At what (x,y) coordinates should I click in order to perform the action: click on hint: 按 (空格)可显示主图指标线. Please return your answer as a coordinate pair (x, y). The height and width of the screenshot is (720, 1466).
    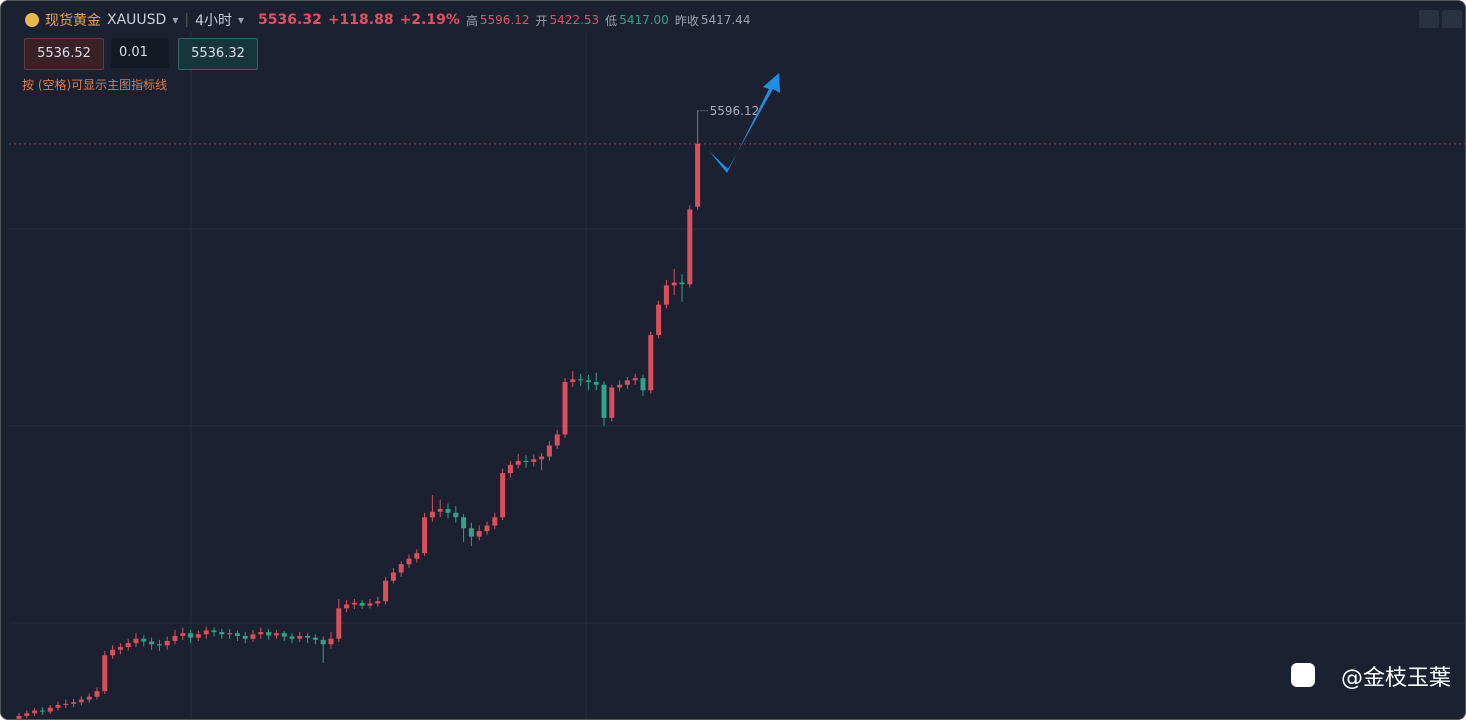
    Looking at the image, I should click on (95, 85).